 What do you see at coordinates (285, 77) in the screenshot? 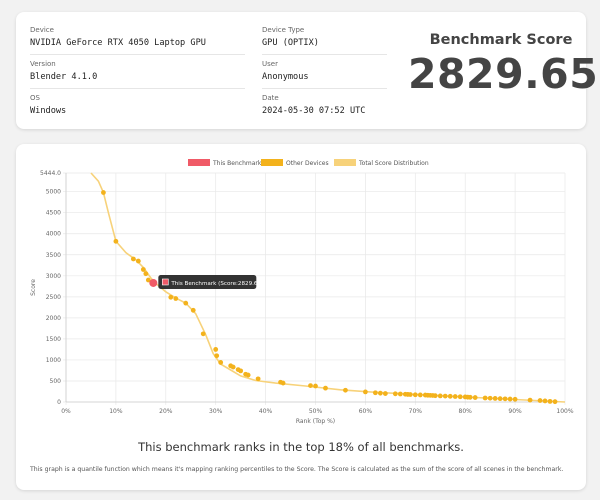
I see `user-value: Anonymous` at bounding box center [285, 77].